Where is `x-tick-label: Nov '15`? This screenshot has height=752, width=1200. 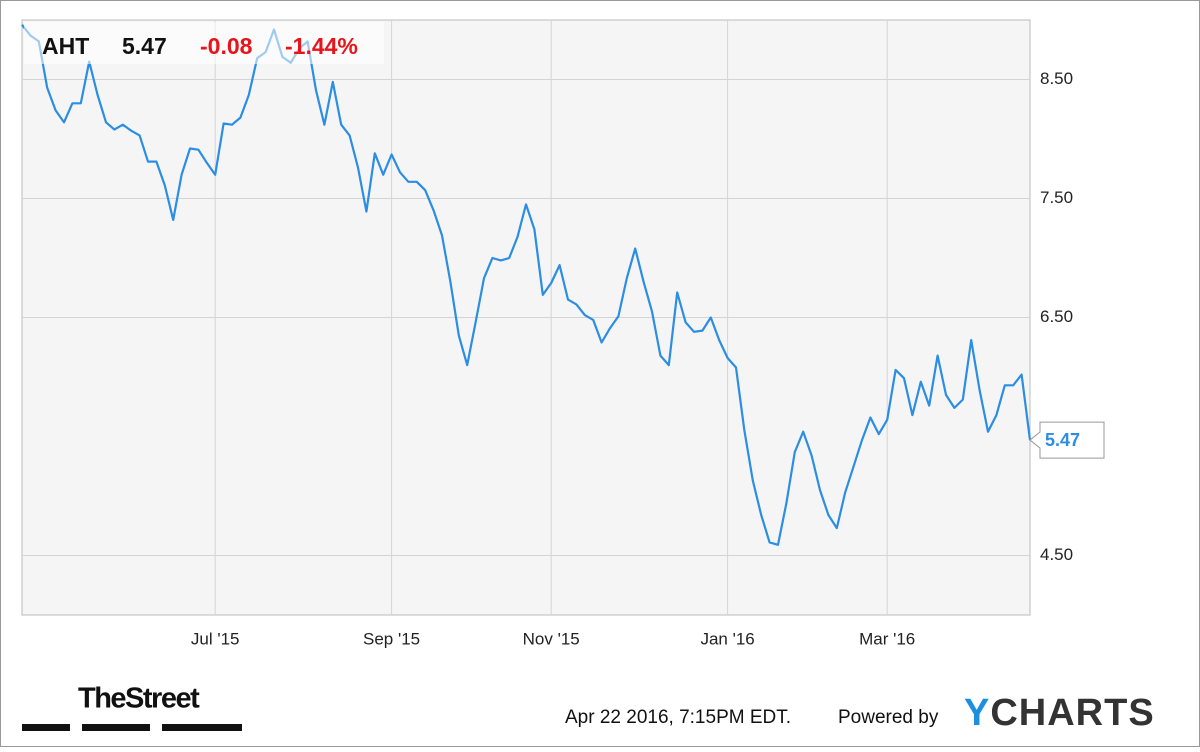
x-tick-label: Nov '15 is located at coordinates (551, 638).